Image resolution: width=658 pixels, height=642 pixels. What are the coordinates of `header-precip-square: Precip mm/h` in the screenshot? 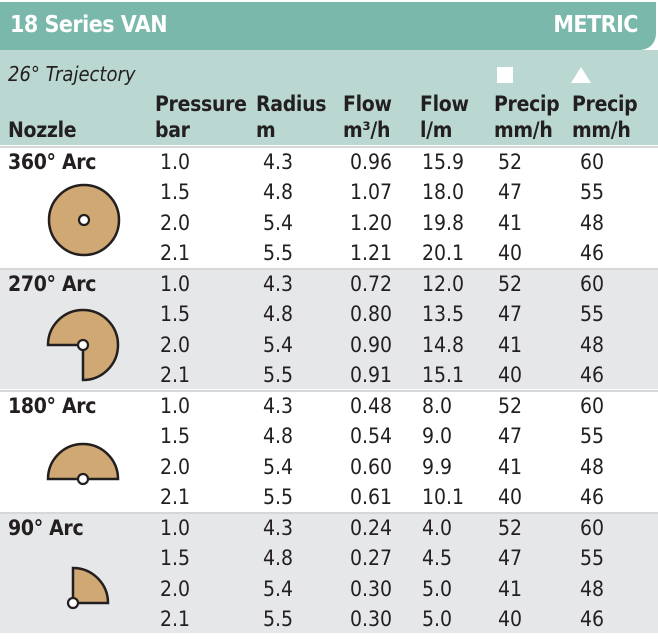 It's located at (527, 117).